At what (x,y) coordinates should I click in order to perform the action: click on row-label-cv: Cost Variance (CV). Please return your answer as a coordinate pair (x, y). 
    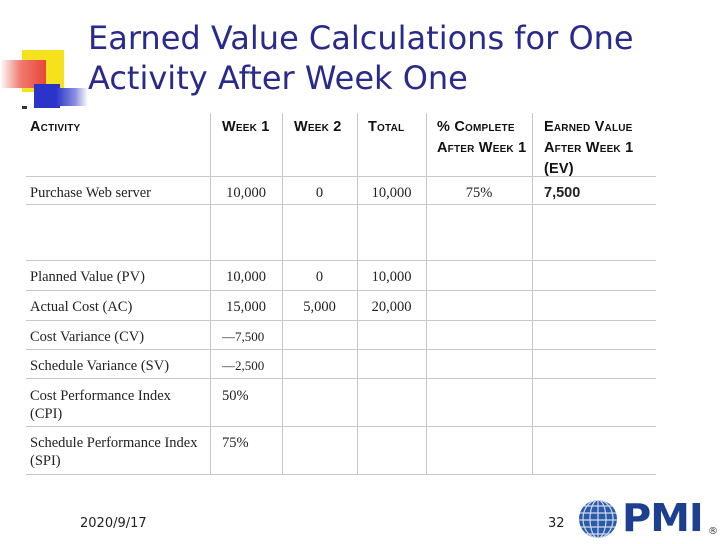
    Looking at the image, I should click on (87, 337).